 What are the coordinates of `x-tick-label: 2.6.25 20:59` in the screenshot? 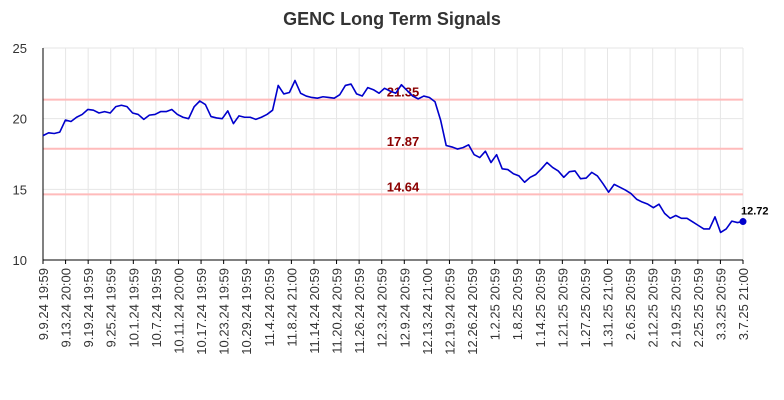 It's located at (630, 304).